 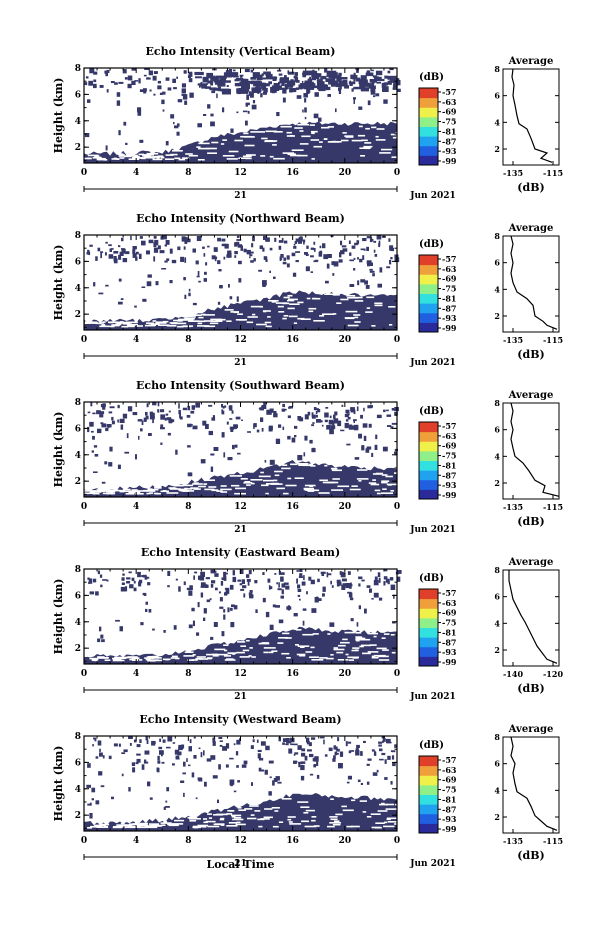 I want to click on colorbar-swatch, so click(x=428, y=465).